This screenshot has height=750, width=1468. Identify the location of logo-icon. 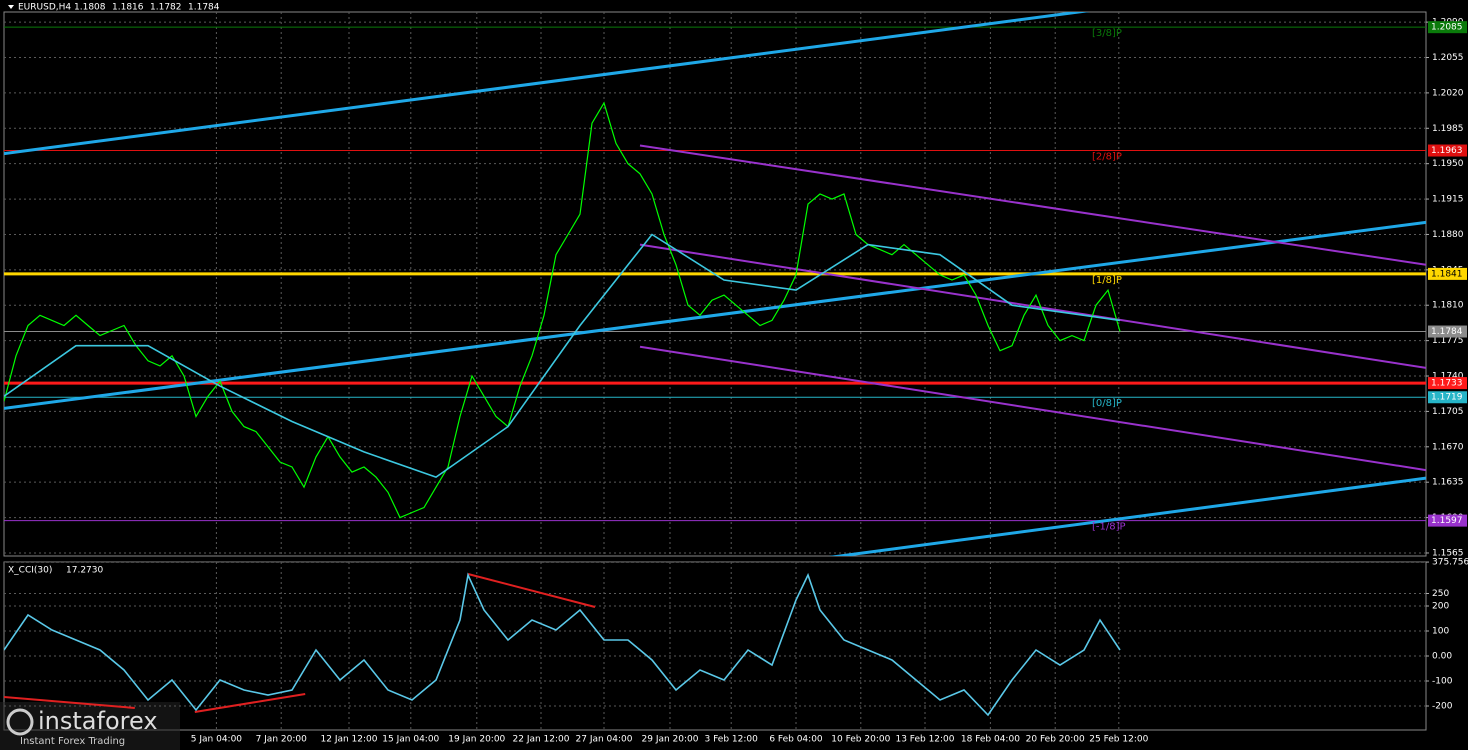
(20, 722).